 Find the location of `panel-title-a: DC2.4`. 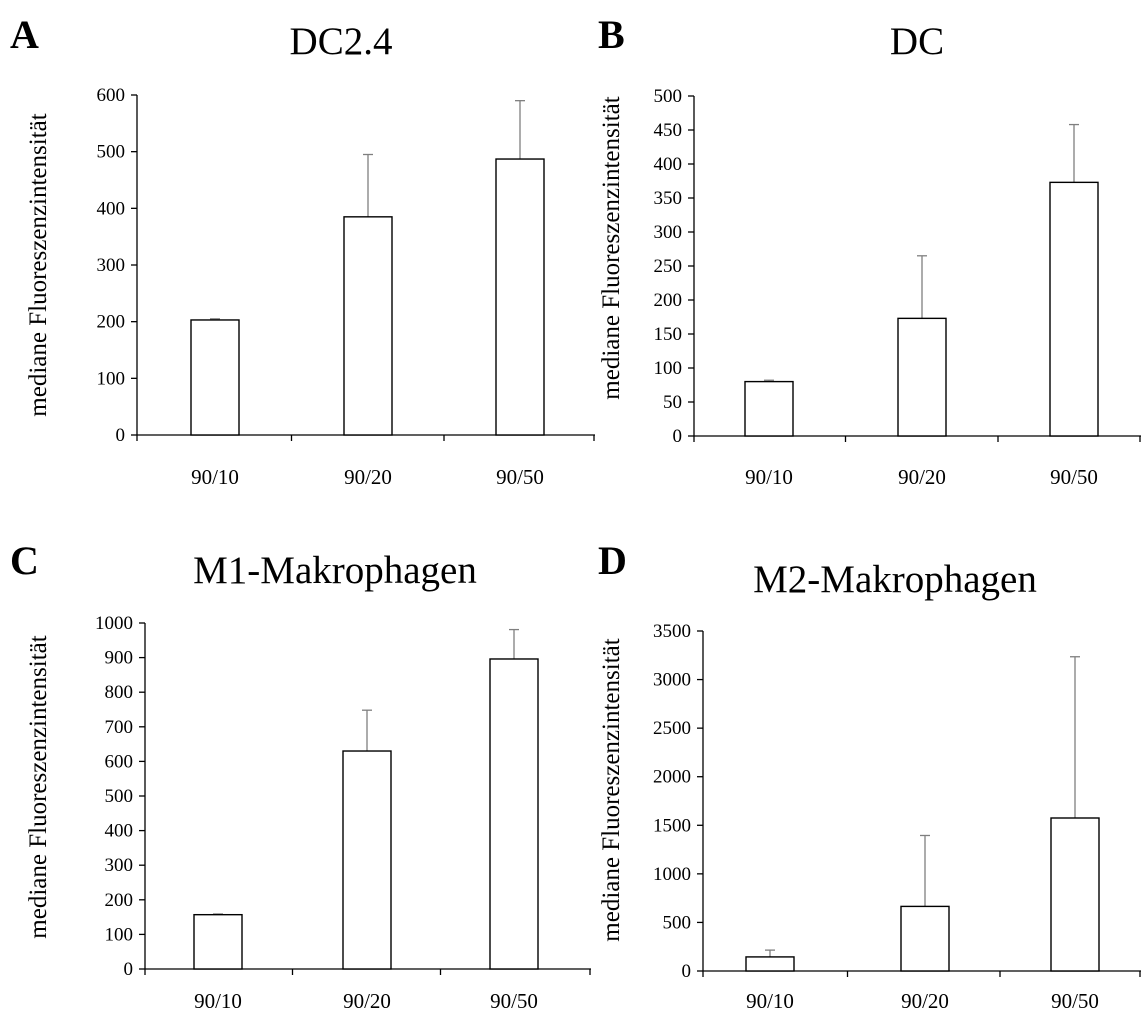

panel-title-a: DC2.4 is located at coordinates (341, 41).